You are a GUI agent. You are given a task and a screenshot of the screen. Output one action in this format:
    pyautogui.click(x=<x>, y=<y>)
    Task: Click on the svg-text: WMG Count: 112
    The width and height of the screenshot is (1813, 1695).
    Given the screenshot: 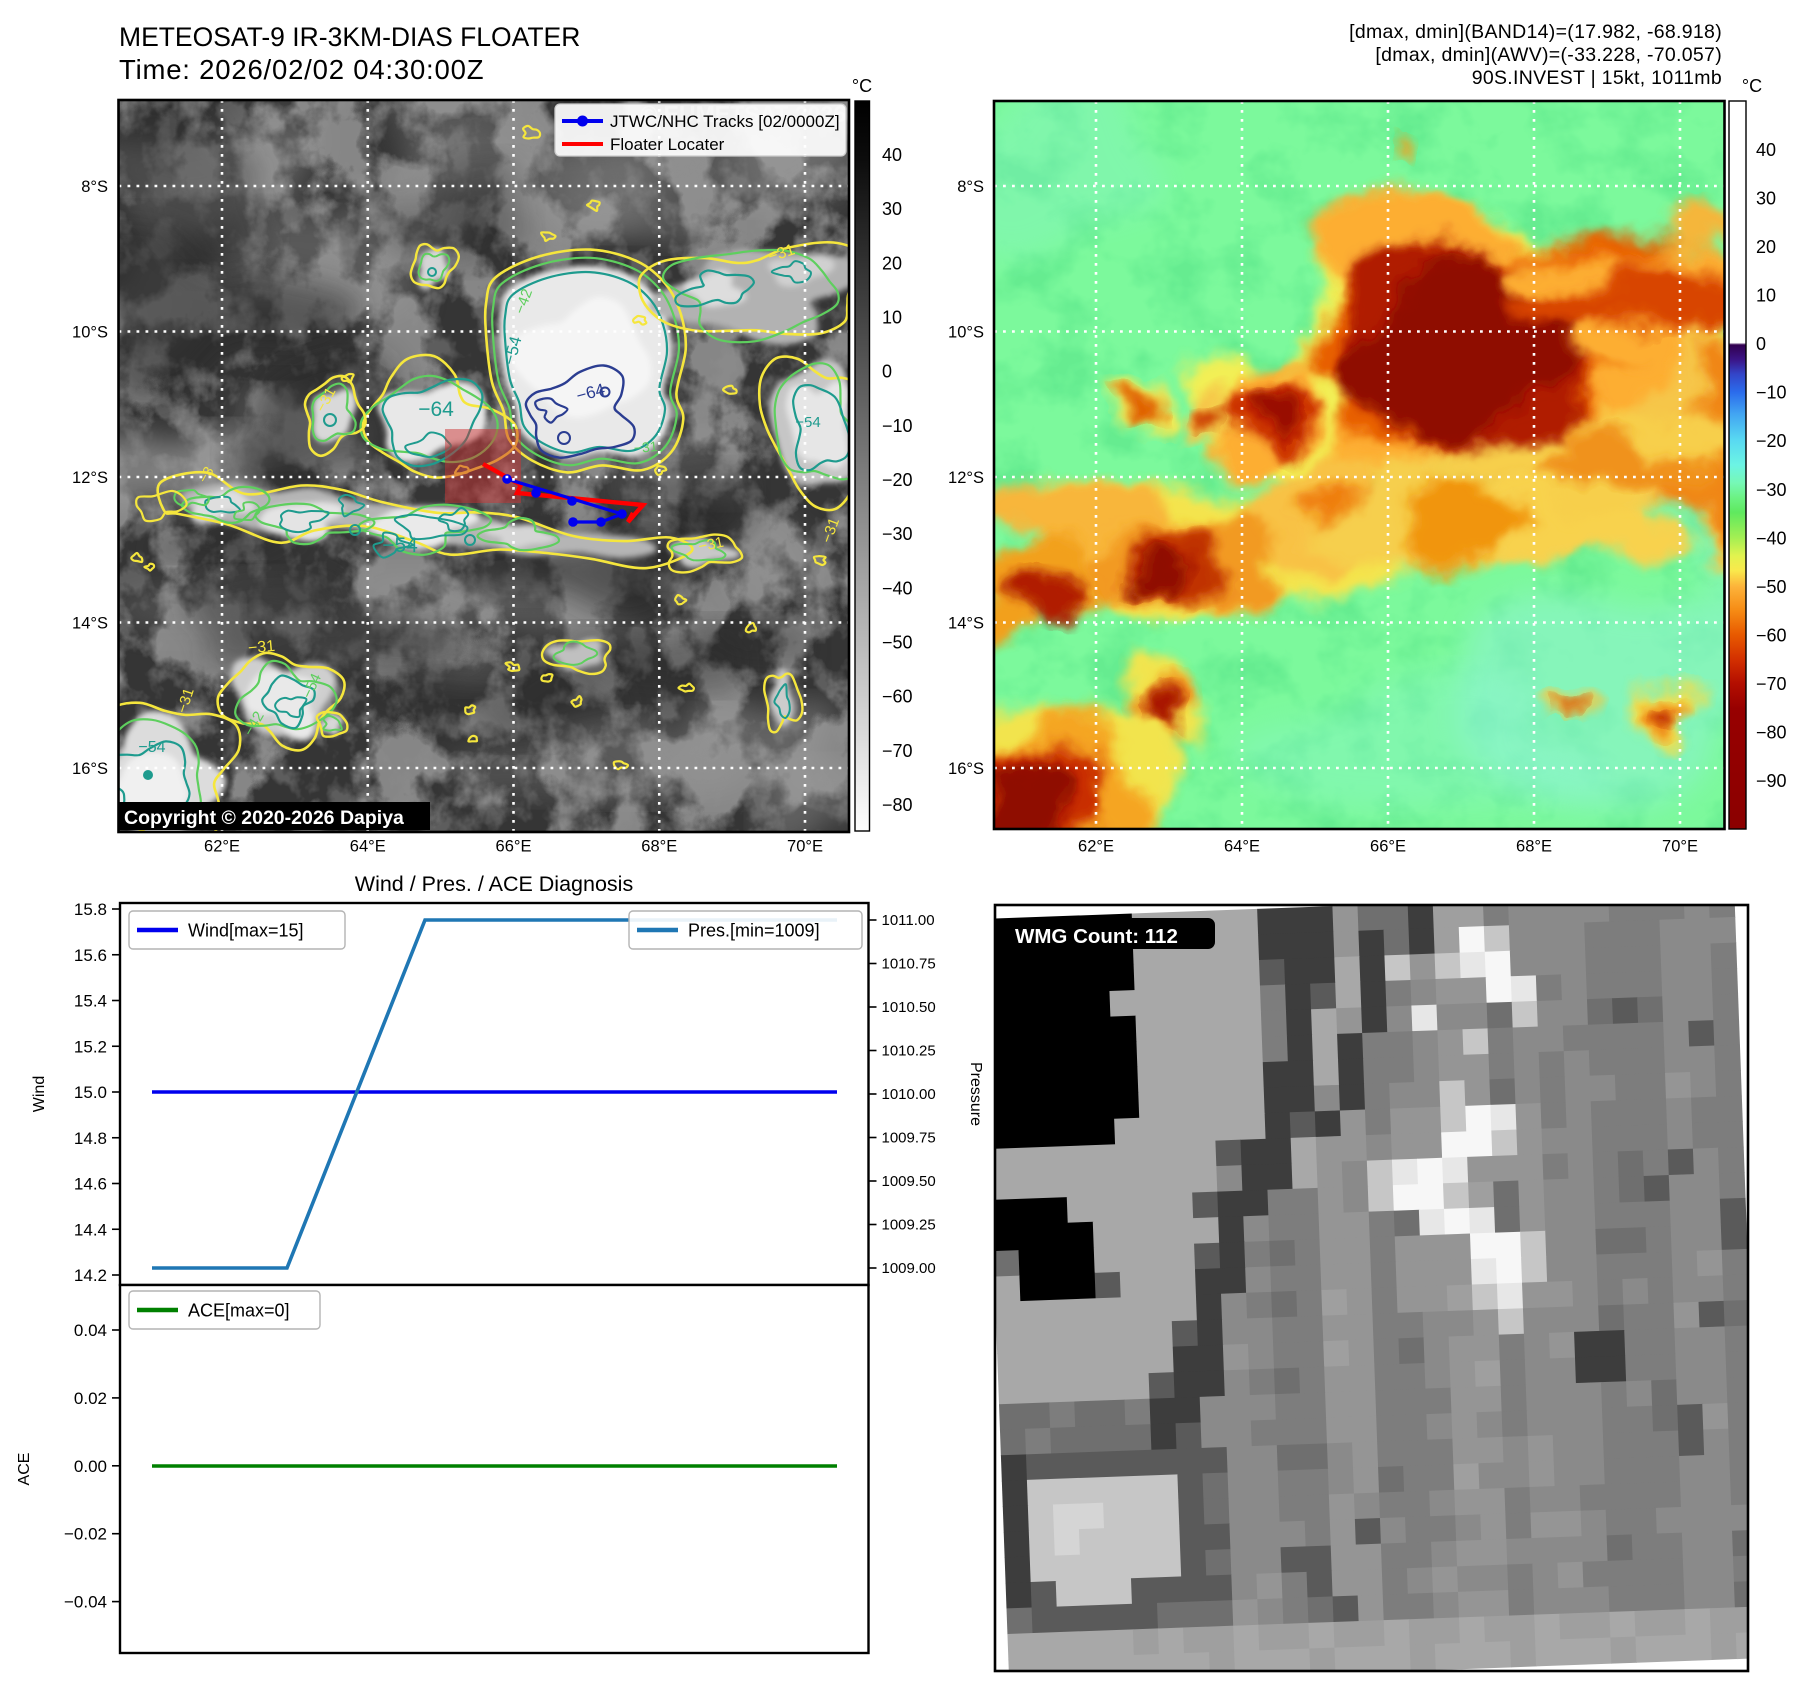 What is the action you would take?
    pyautogui.click(x=1096, y=936)
    